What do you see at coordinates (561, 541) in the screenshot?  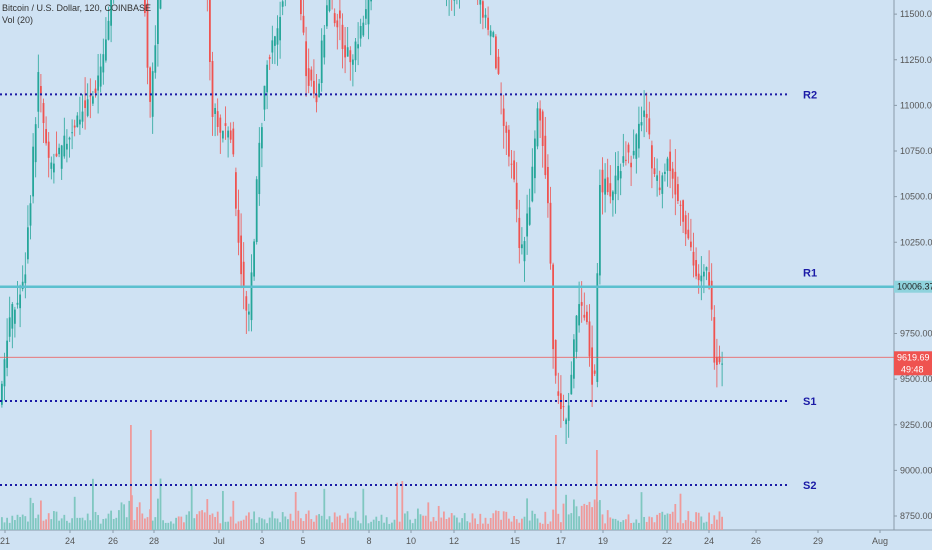 I see `x-tick-label: 17` at bounding box center [561, 541].